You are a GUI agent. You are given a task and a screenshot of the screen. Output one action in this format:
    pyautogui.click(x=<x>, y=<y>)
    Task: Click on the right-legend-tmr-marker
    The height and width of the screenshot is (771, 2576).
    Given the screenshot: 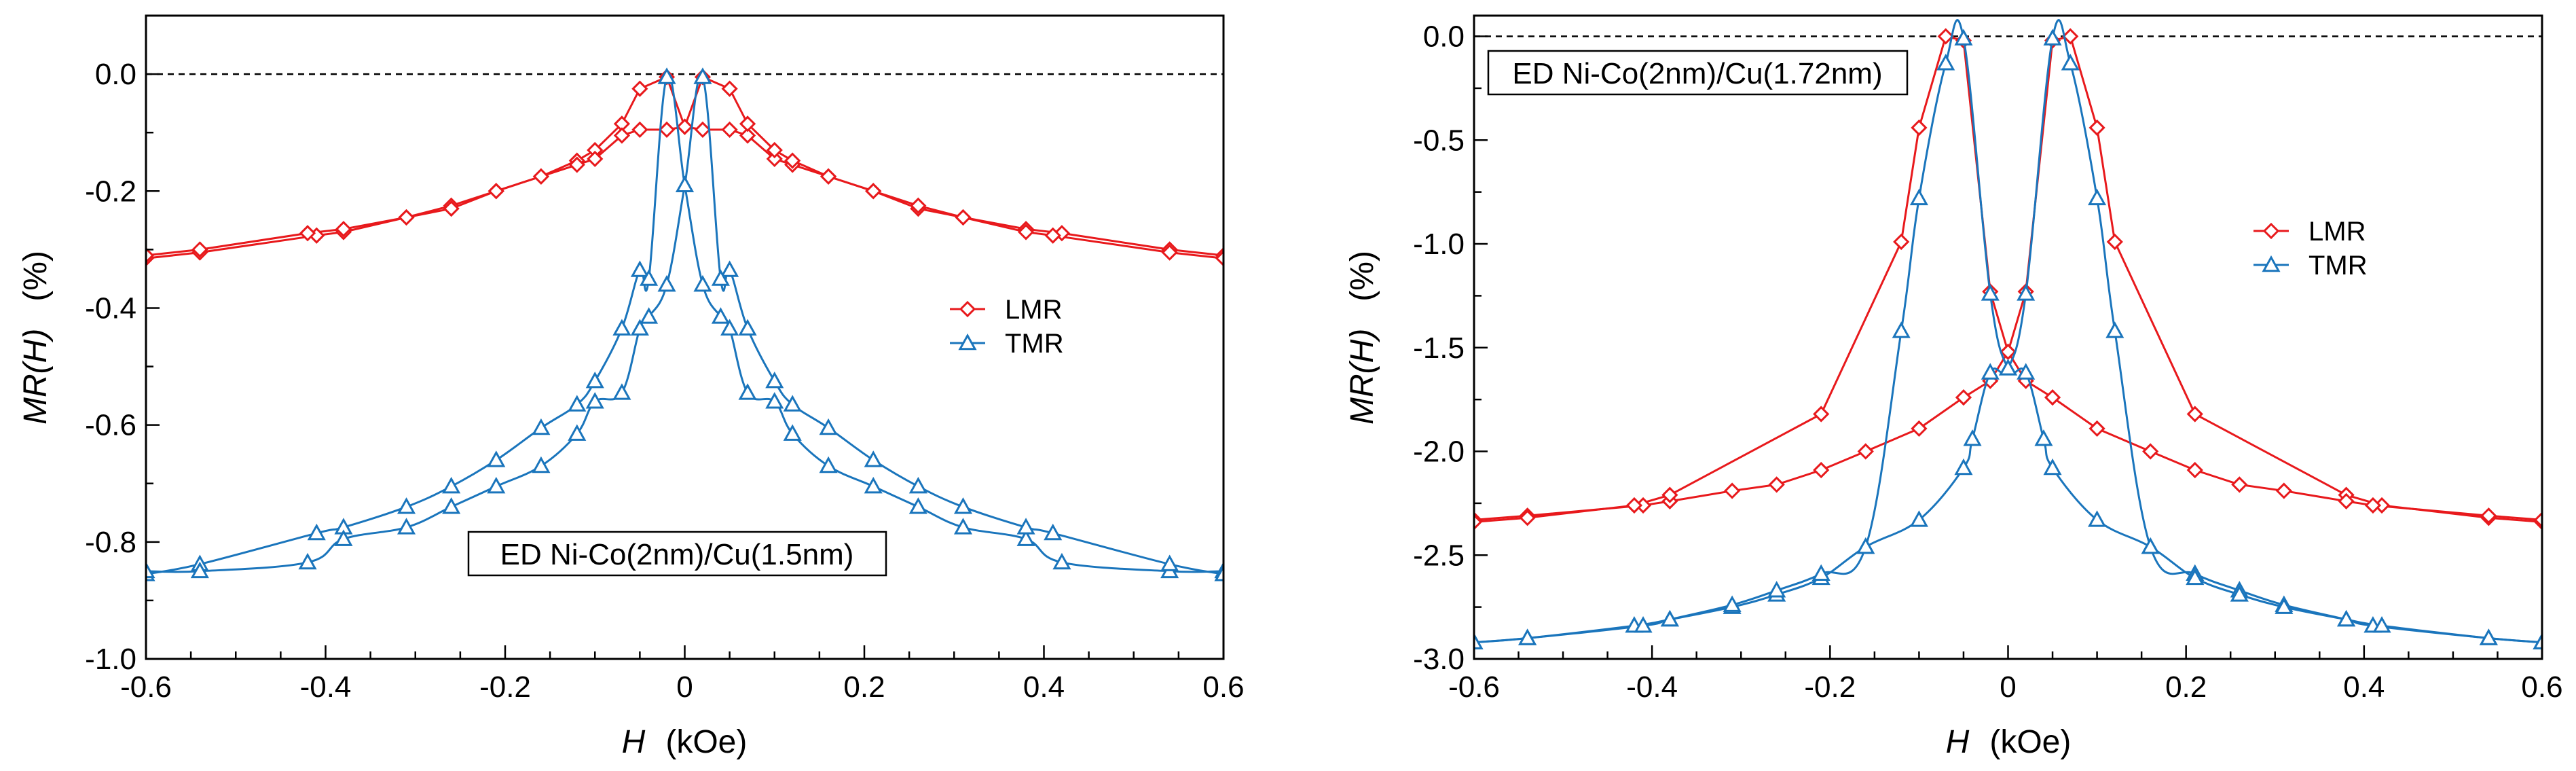 What is the action you would take?
    pyautogui.click(x=2271, y=263)
    